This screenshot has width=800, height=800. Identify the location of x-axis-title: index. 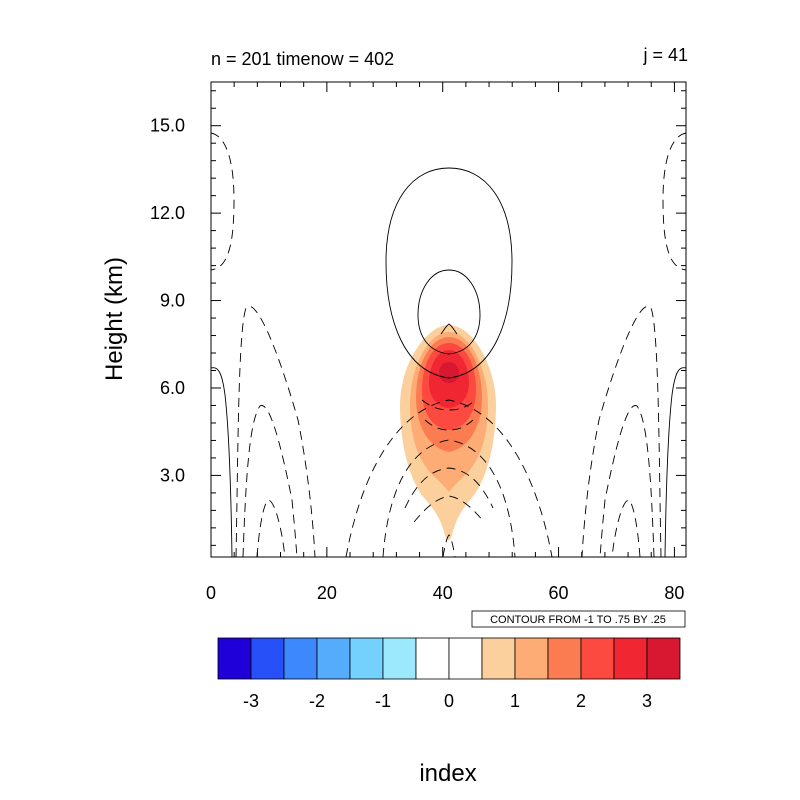
(447, 773).